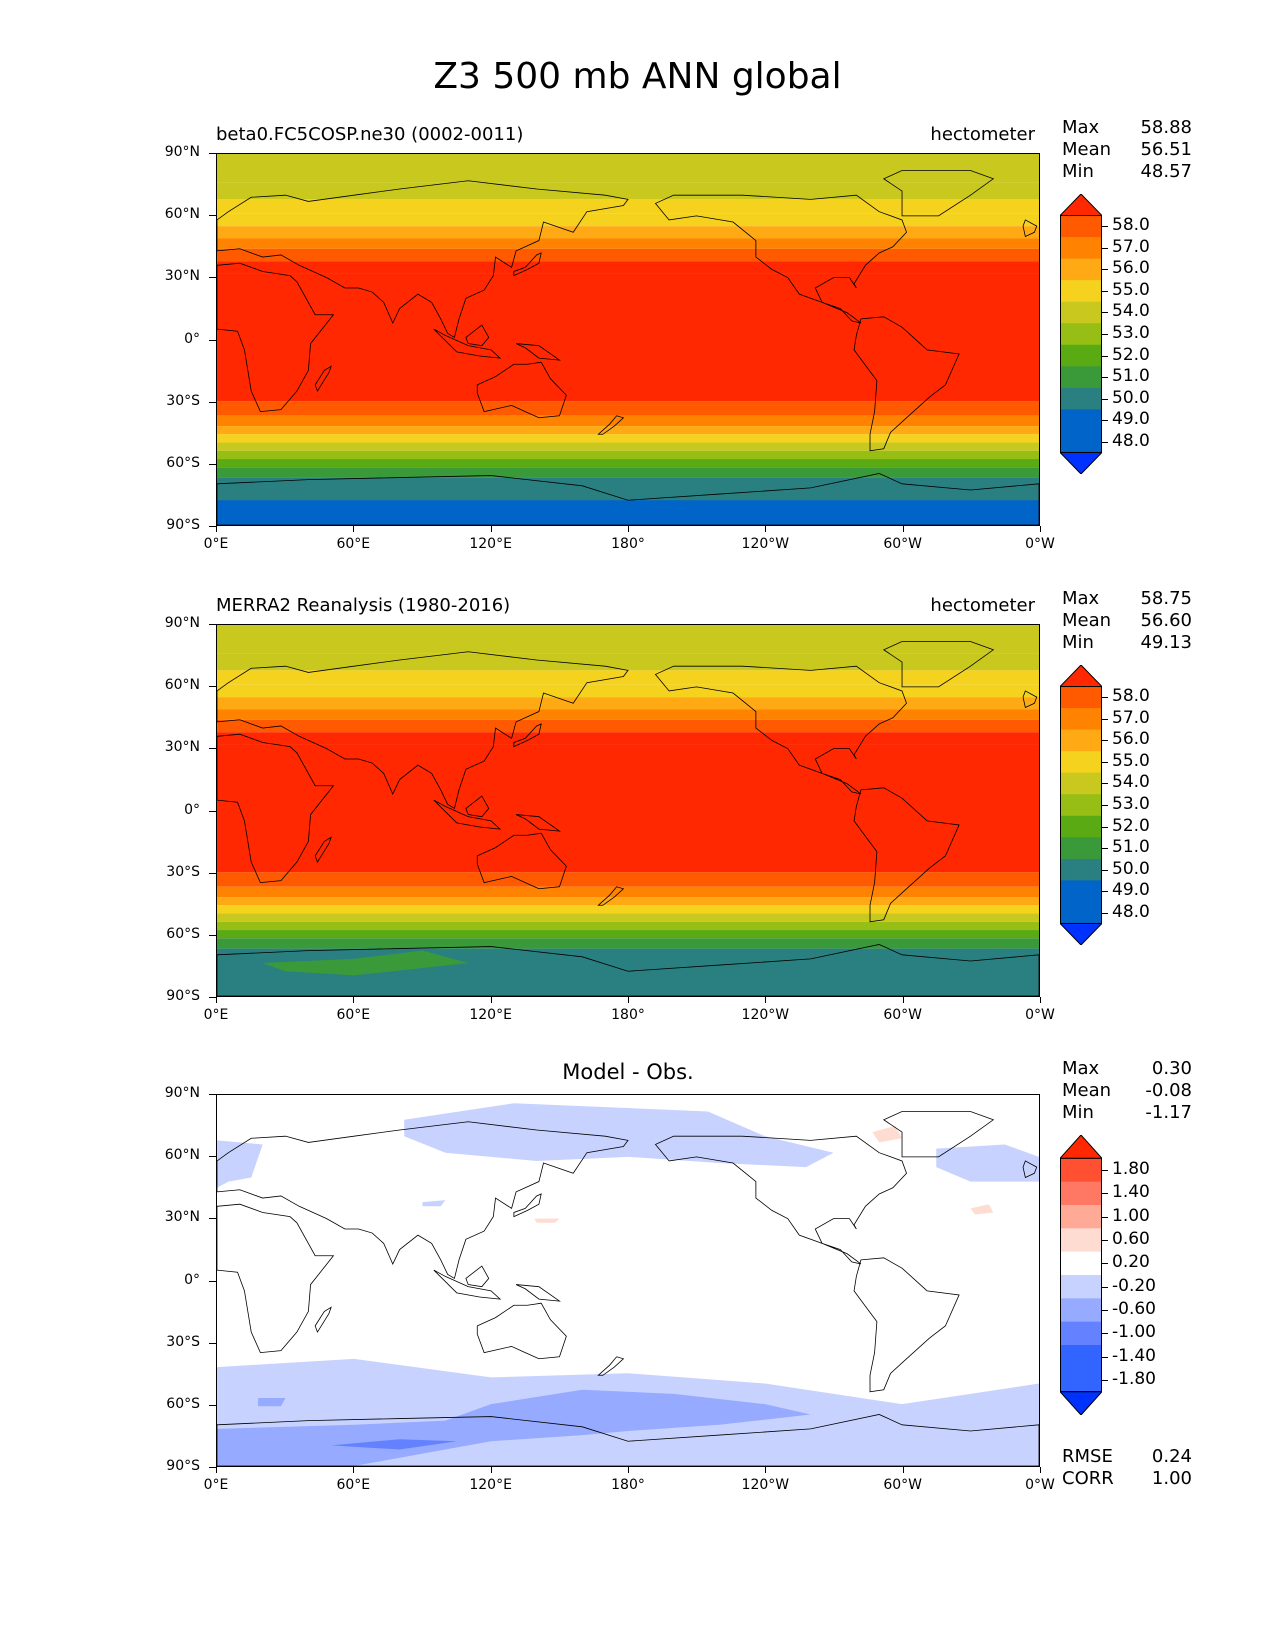 This screenshot has width=1275, height=1650. I want to click on colorbar-label: -1.00, so click(1134, 1332).